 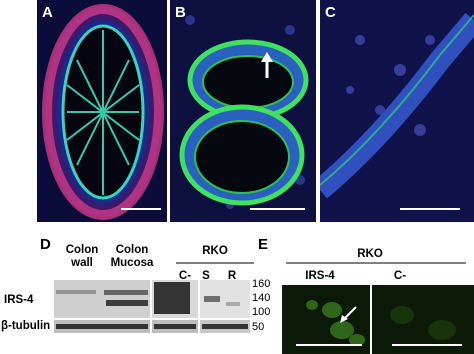 I want to click on row-label: IRS-4, so click(x=19, y=300).